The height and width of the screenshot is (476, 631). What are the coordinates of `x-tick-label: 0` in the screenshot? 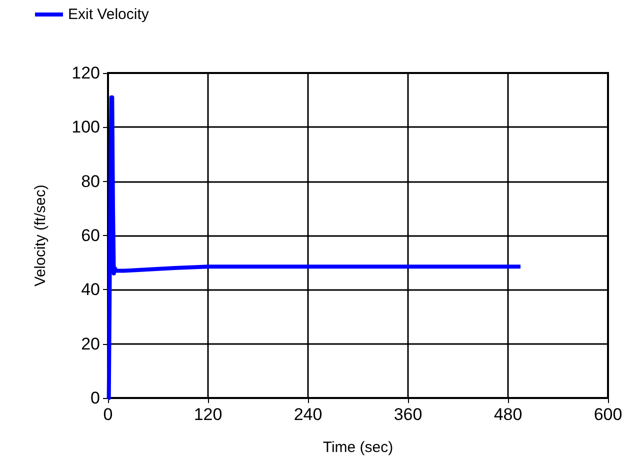 It's located at (108, 414).